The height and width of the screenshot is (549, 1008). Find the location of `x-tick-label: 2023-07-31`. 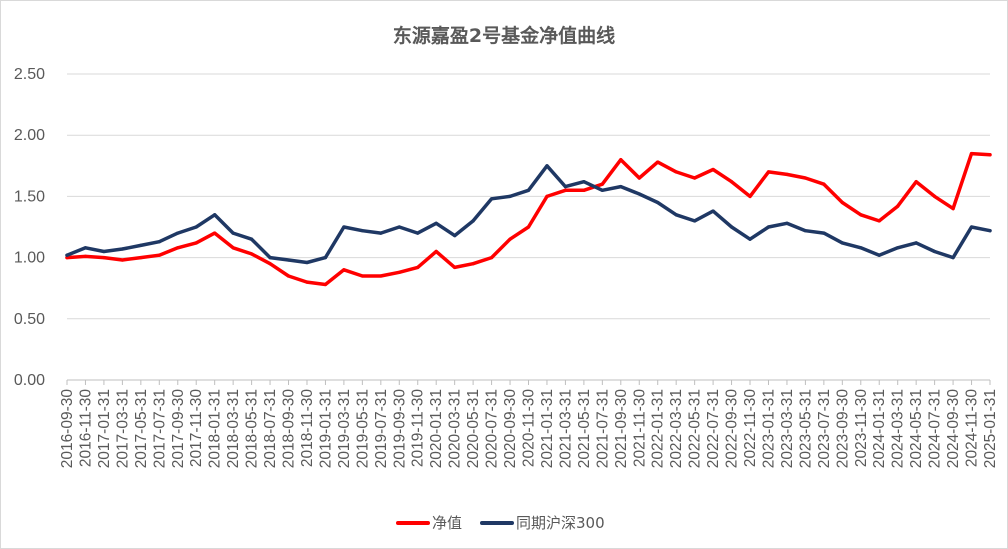

x-tick-label: 2023-07-31 is located at coordinates (824, 428).